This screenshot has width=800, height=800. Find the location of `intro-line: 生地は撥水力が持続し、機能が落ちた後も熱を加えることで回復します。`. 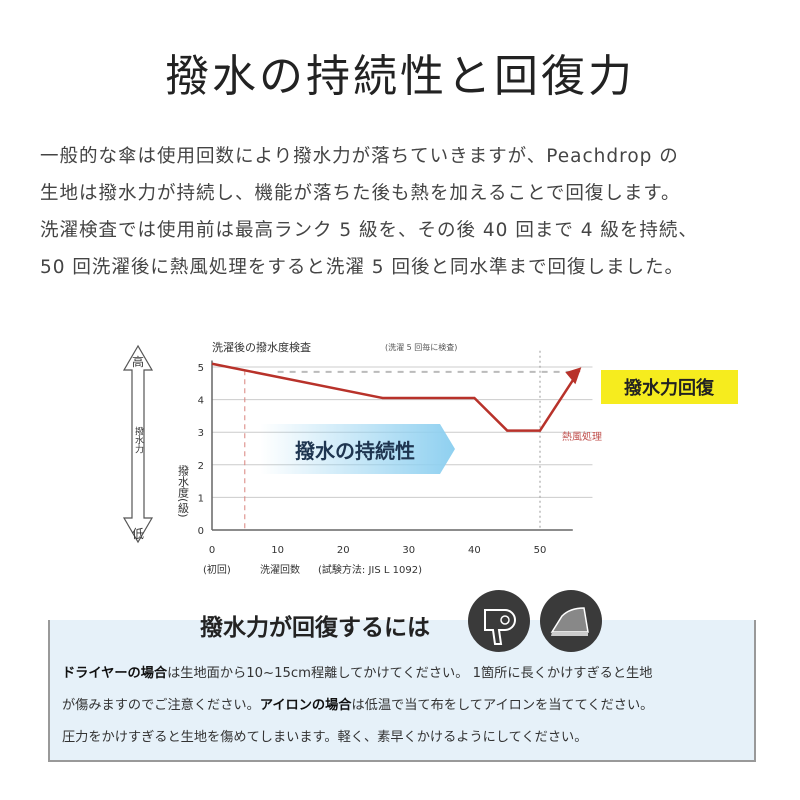

intro-line: 生地は撥水力が持続し、機能が落ちた後も熱を加えることで回復します。 is located at coordinates (360, 193).